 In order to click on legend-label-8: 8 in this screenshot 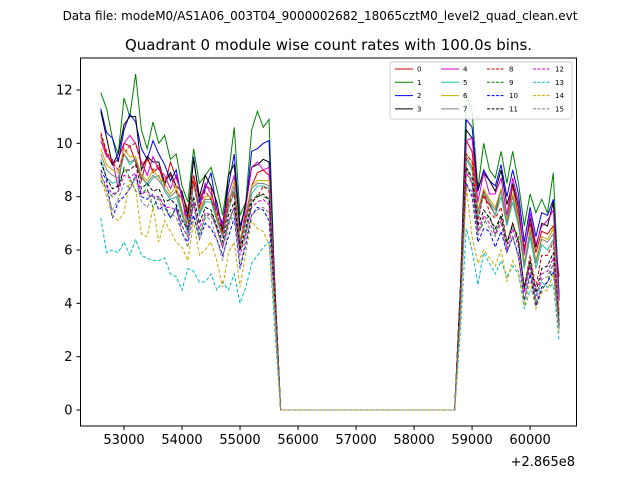, I will do `click(511, 70)`.